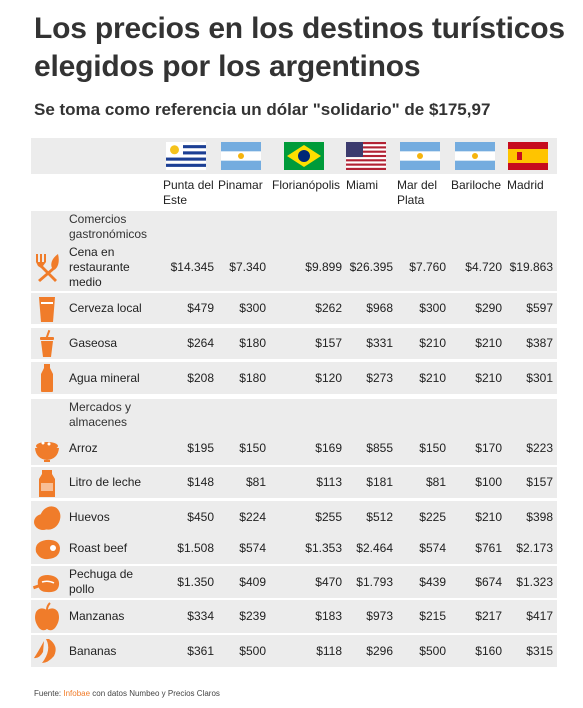  What do you see at coordinates (371, 266) in the screenshot?
I see `table-cell: $26.395` at bounding box center [371, 266].